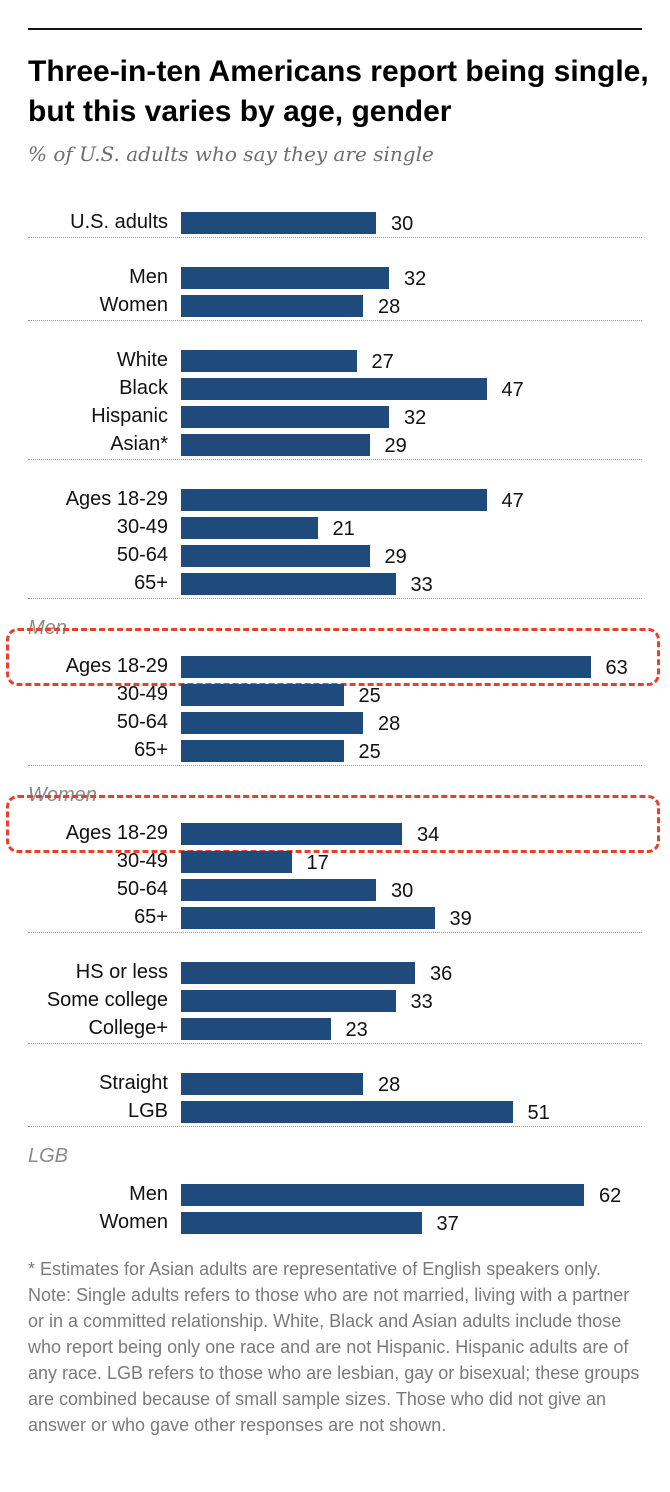 Image resolution: width=670 pixels, height=1492 pixels. Describe the element at coordinates (128, 1028) in the screenshot. I see `category-label: College+` at that location.